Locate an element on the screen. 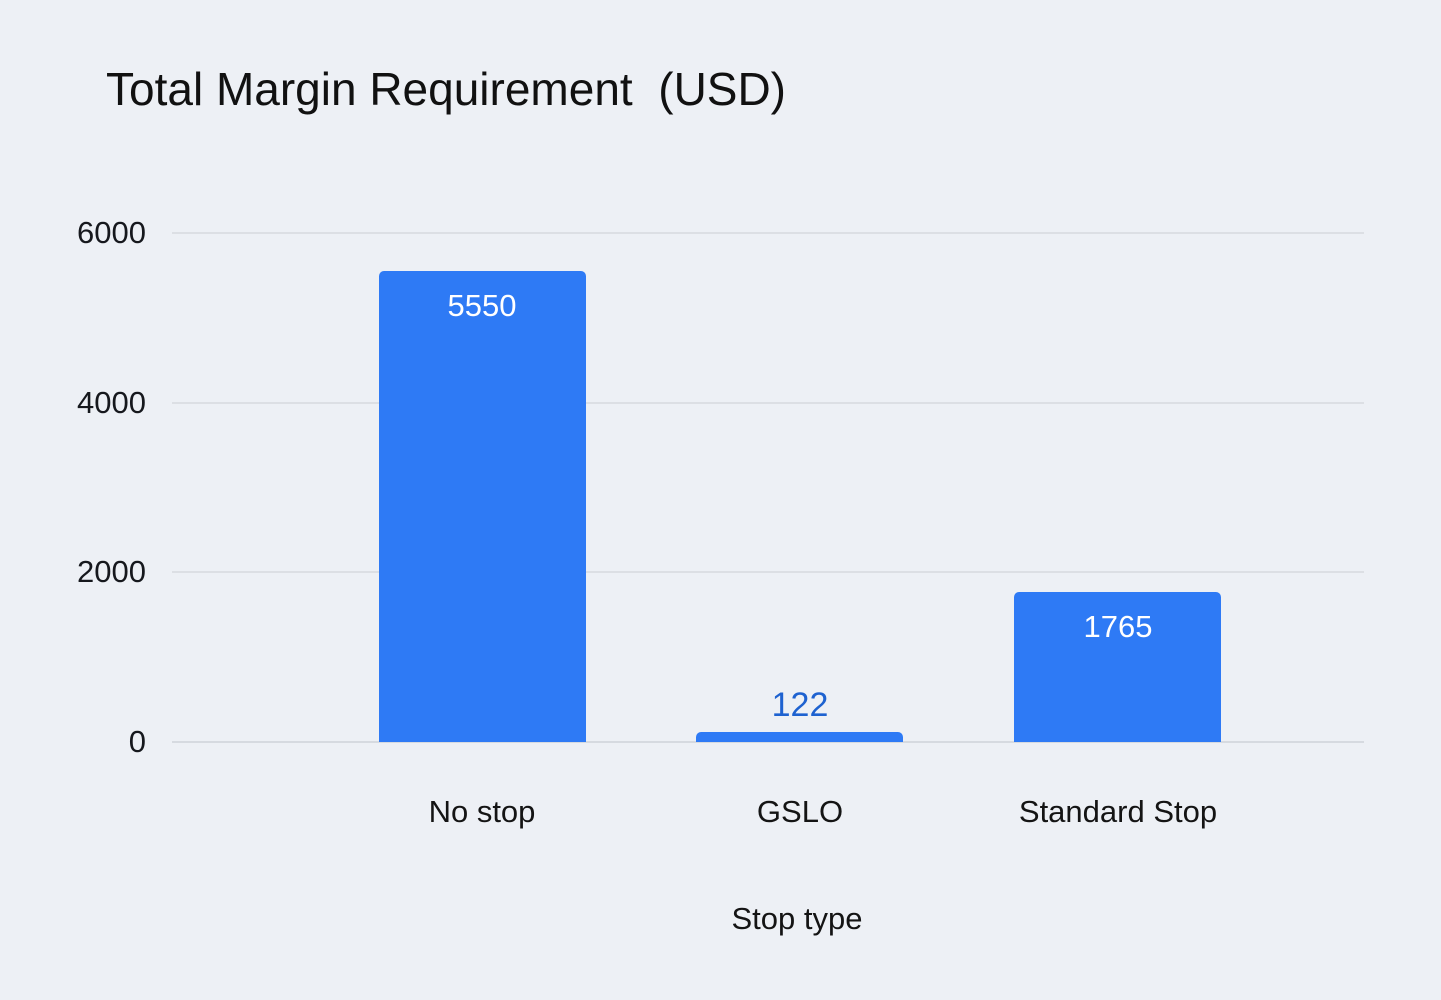  bar-gslo is located at coordinates (799, 737).